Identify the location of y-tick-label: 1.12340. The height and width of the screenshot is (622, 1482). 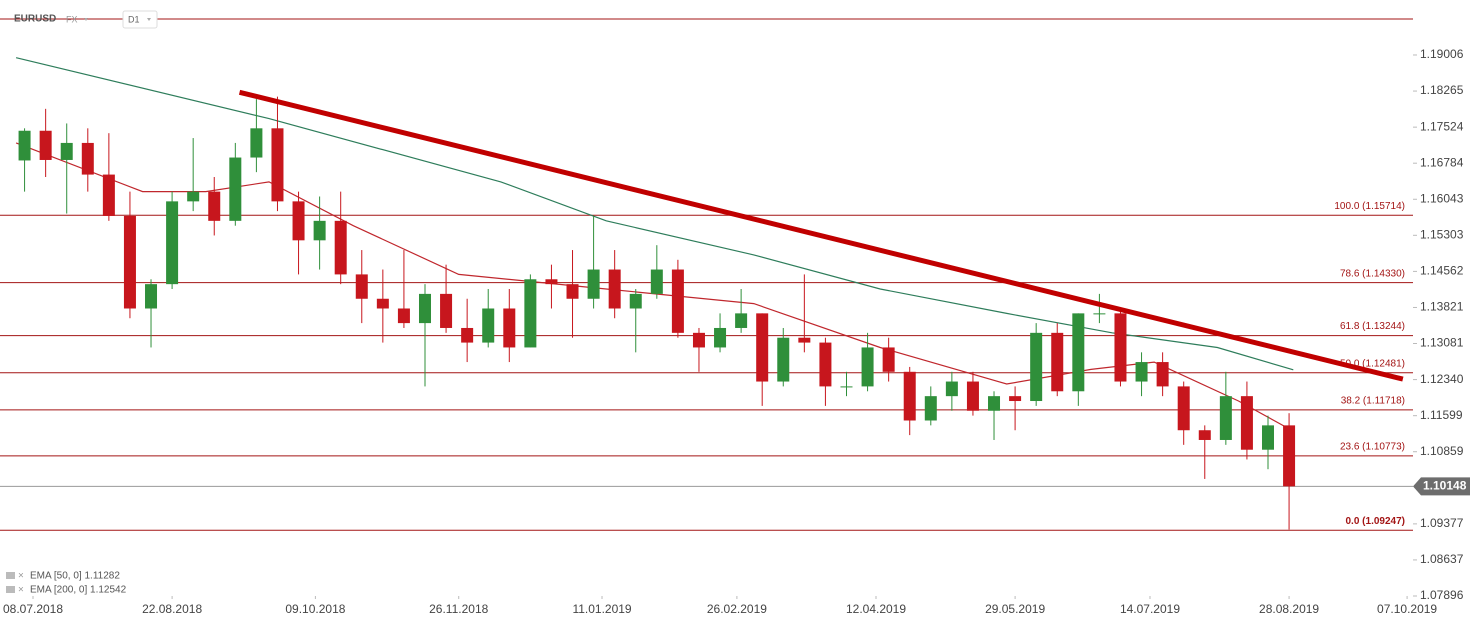
(1442, 379).